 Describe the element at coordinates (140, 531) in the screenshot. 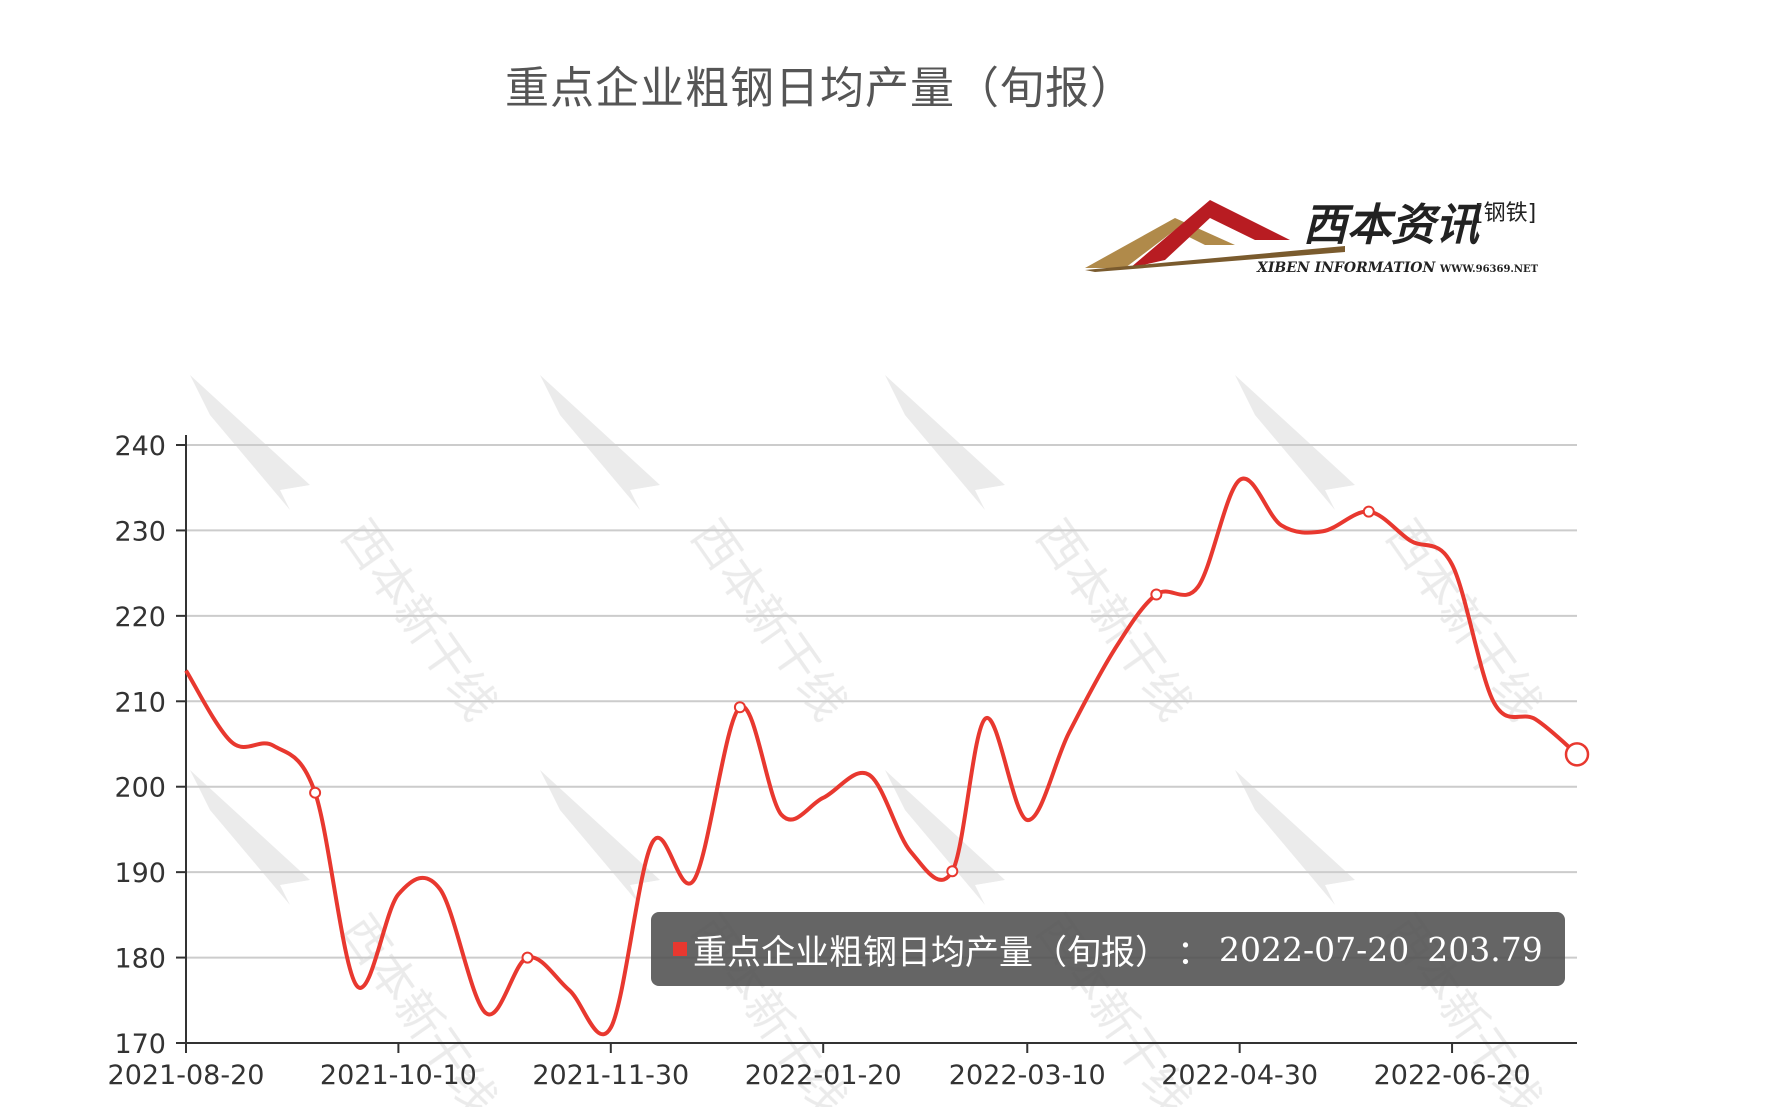

I see `y-tick-label: 230` at that location.